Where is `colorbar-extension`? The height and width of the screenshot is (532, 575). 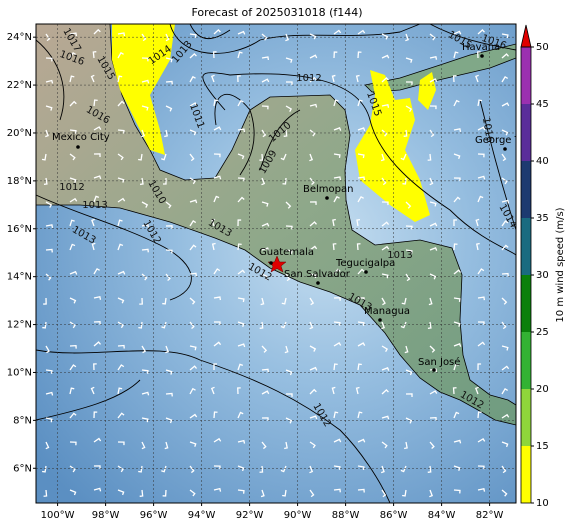 colorbar-extension is located at coordinates (526, 36).